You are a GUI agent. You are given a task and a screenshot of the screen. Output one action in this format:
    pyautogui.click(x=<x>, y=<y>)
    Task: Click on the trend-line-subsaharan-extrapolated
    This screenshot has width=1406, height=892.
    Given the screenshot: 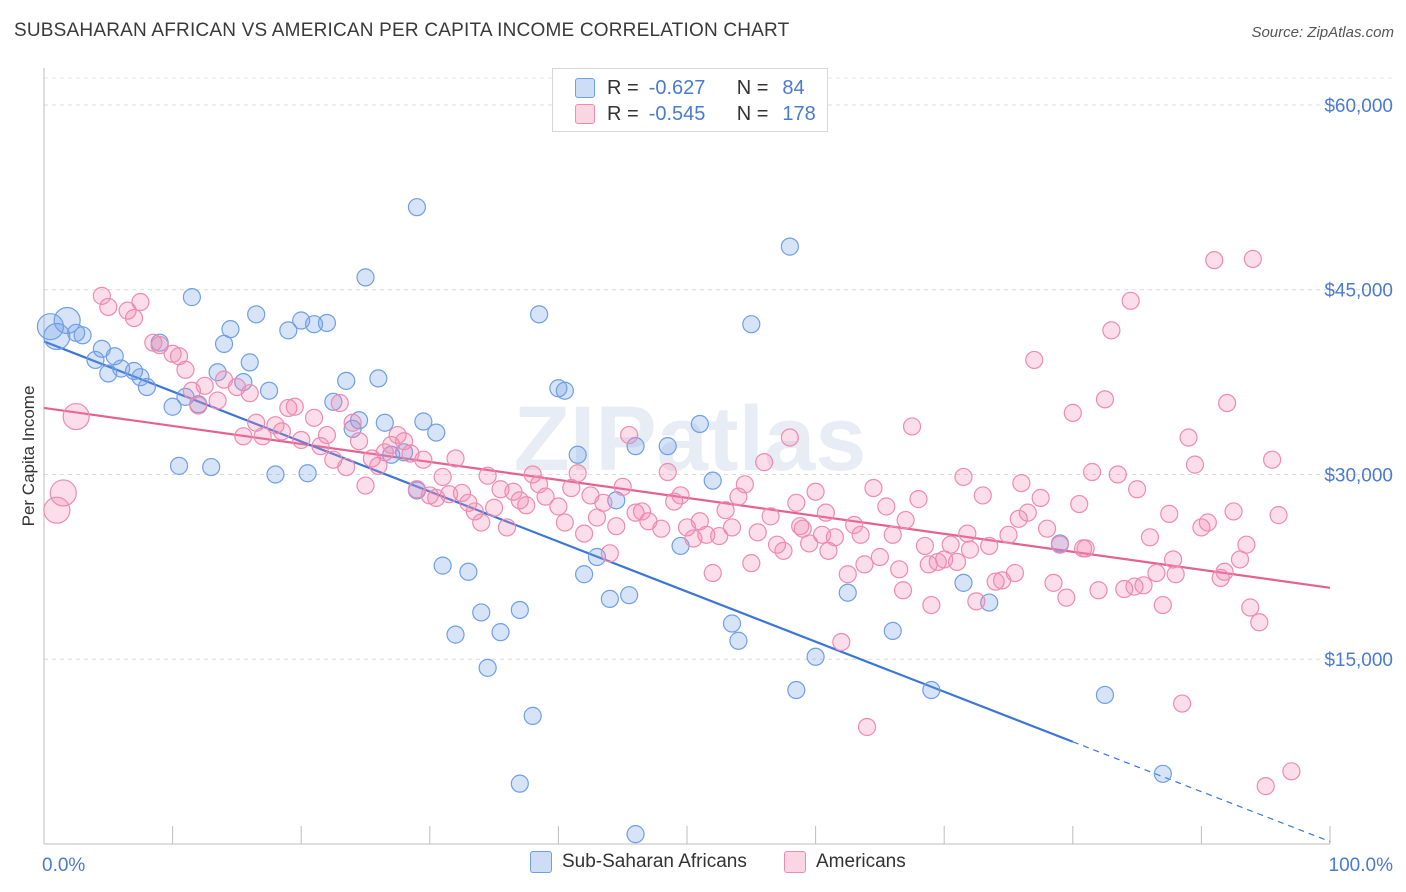 What is the action you would take?
    pyautogui.click(x=1201, y=792)
    